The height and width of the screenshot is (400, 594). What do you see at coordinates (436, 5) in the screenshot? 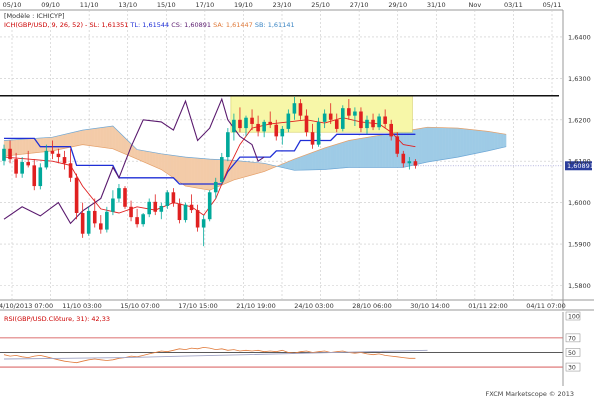
I see `top-axis-label: 31/10` at bounding box center [436, 5].